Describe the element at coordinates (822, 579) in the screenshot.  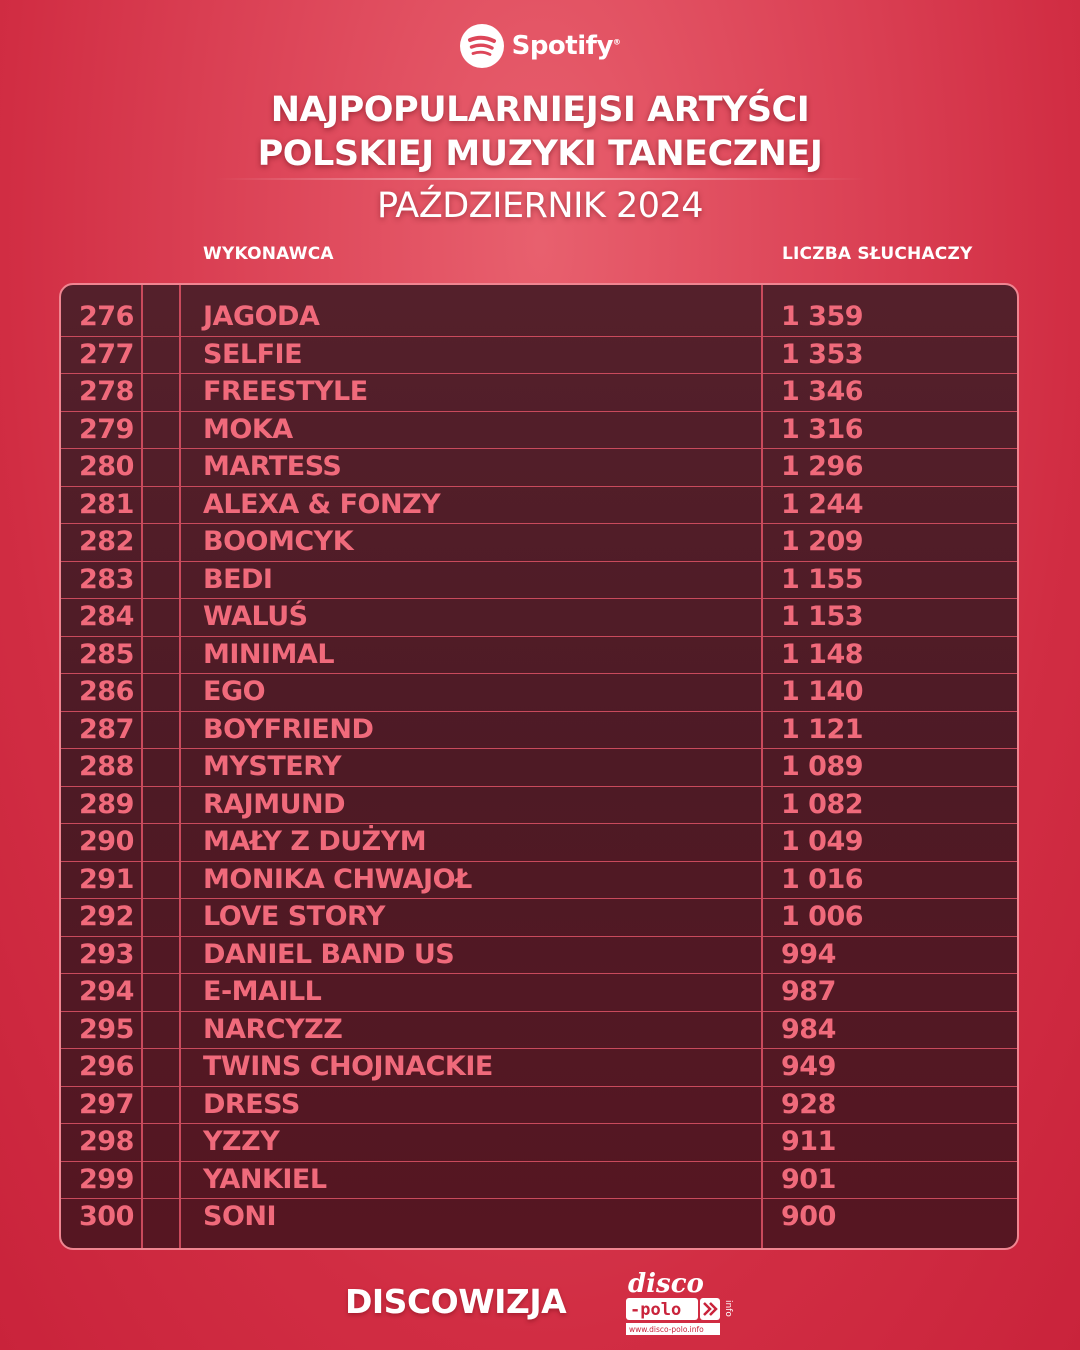
I see `listeners-cell: 1 155` at that location.